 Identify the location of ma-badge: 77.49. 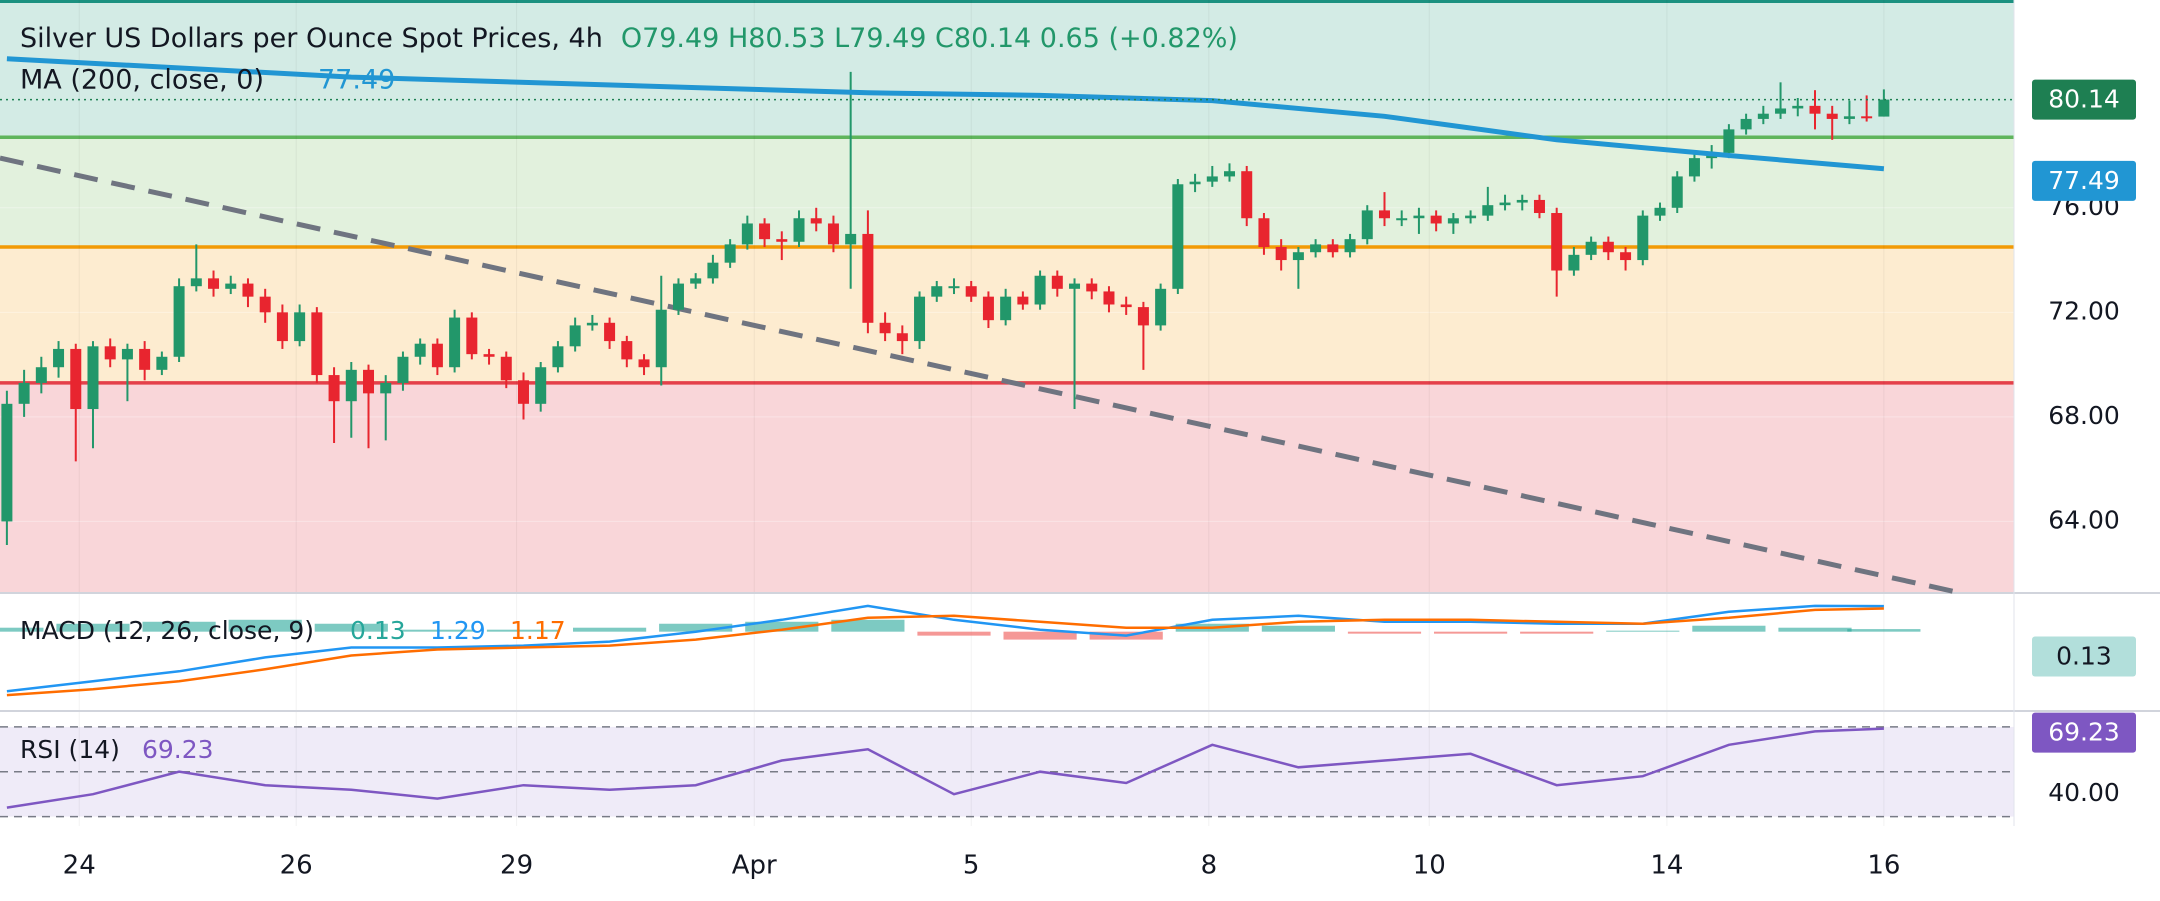
(2084, 180).